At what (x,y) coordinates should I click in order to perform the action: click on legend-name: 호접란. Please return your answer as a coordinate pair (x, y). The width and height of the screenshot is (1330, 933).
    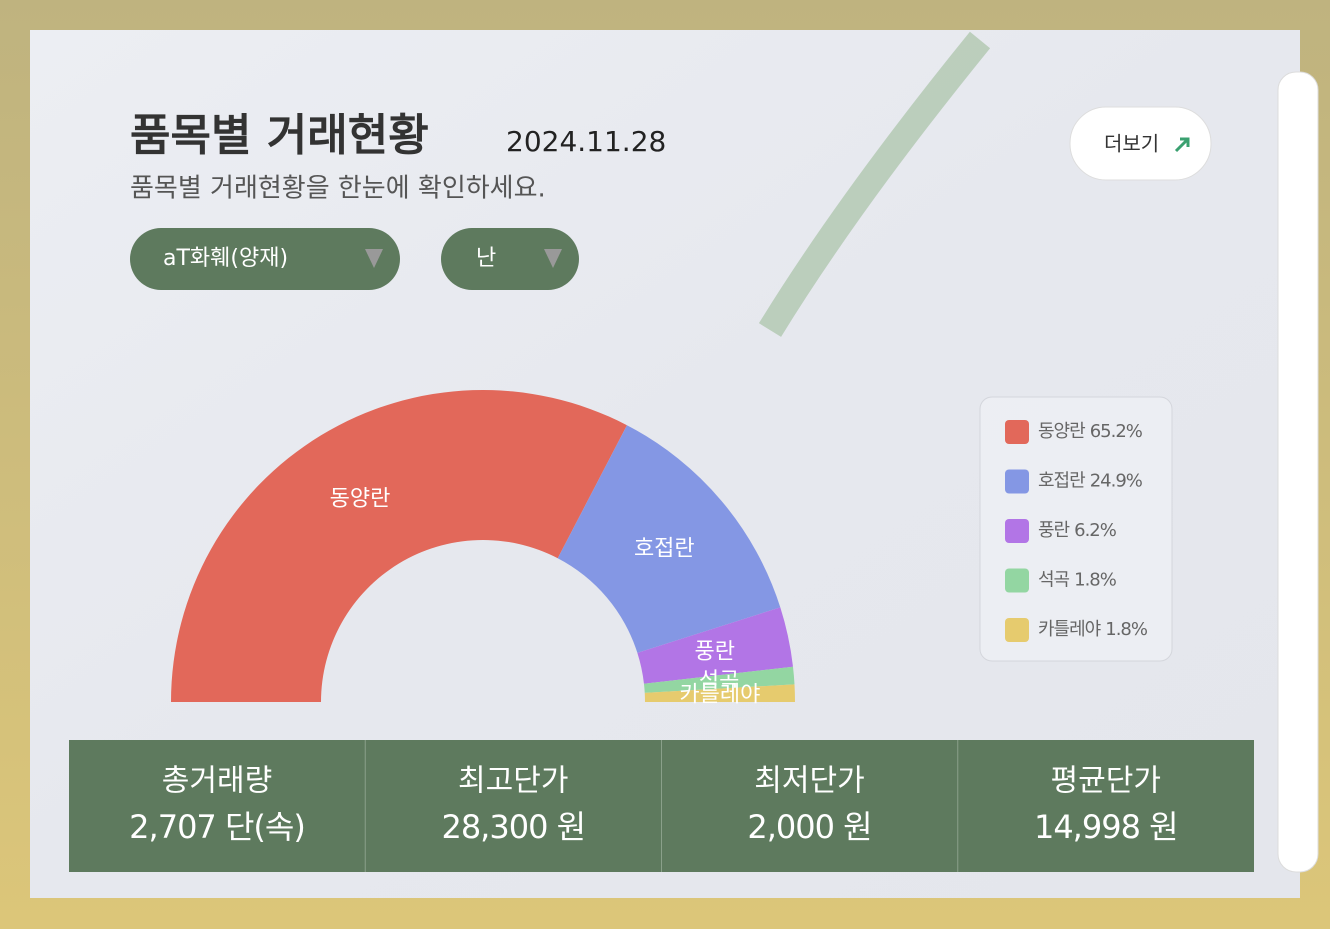
    Looking at the image, I should click on (1061, 481).